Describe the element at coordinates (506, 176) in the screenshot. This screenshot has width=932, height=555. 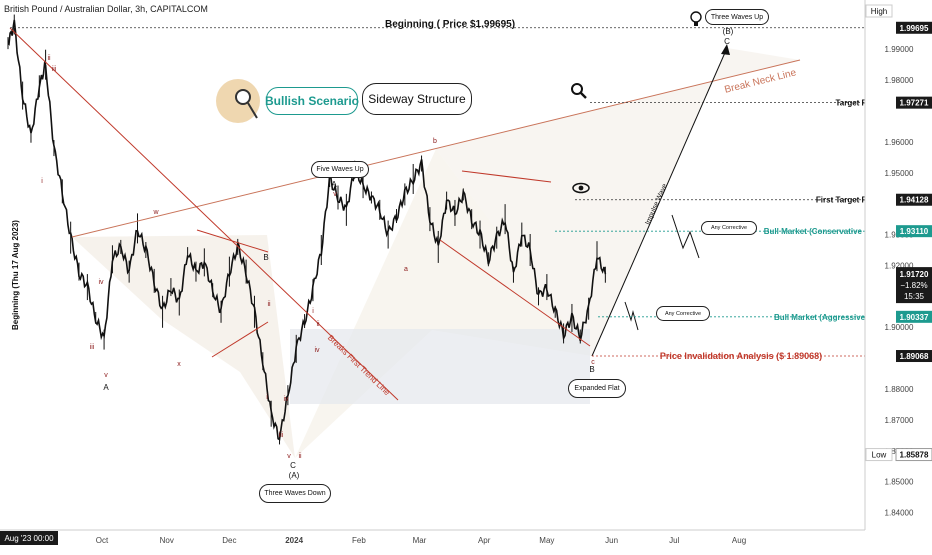
I see `wedge-top` at that location.